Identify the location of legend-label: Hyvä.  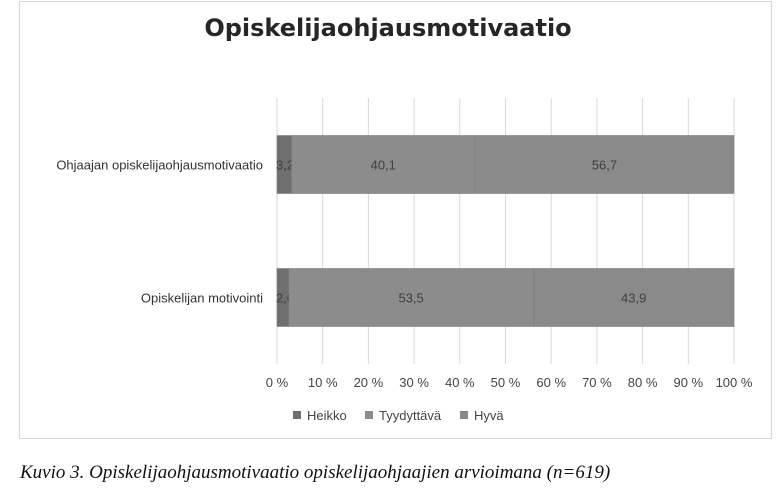
(489, 415).